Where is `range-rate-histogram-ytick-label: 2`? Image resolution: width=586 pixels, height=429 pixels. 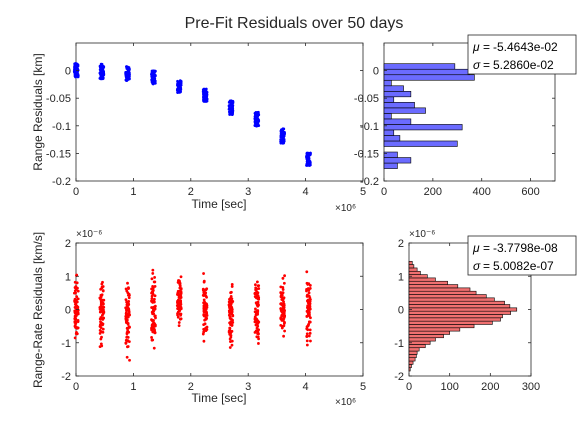 range-rate-histogram-ytick-label: 2 is located at coordinates (401, 244).